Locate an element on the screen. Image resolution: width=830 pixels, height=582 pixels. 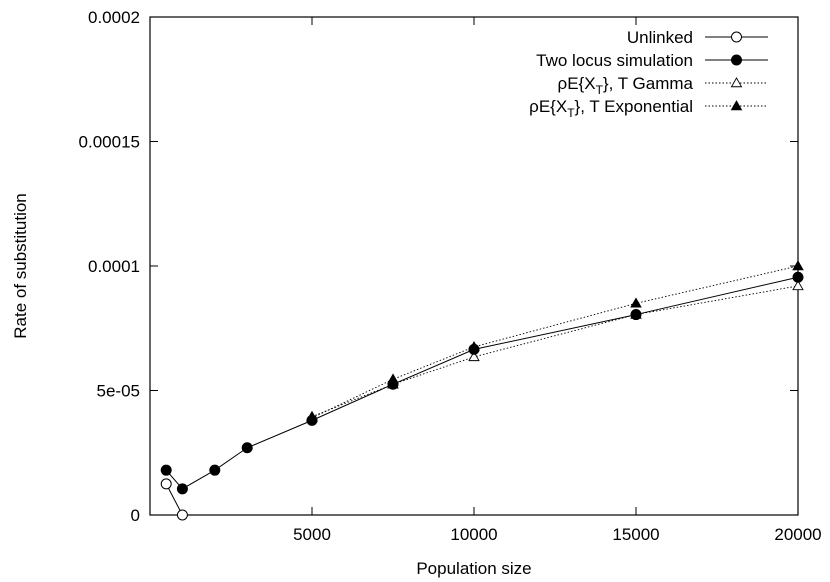
y-tick-label: 0 is located at coordinates (135, 515).